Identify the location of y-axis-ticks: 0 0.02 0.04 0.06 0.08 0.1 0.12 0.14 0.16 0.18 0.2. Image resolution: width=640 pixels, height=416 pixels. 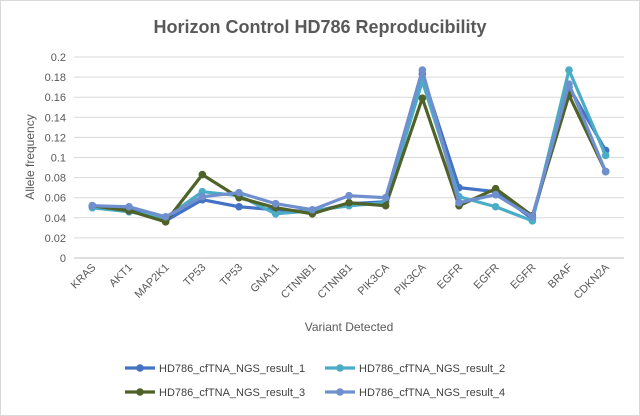
(55, 158).